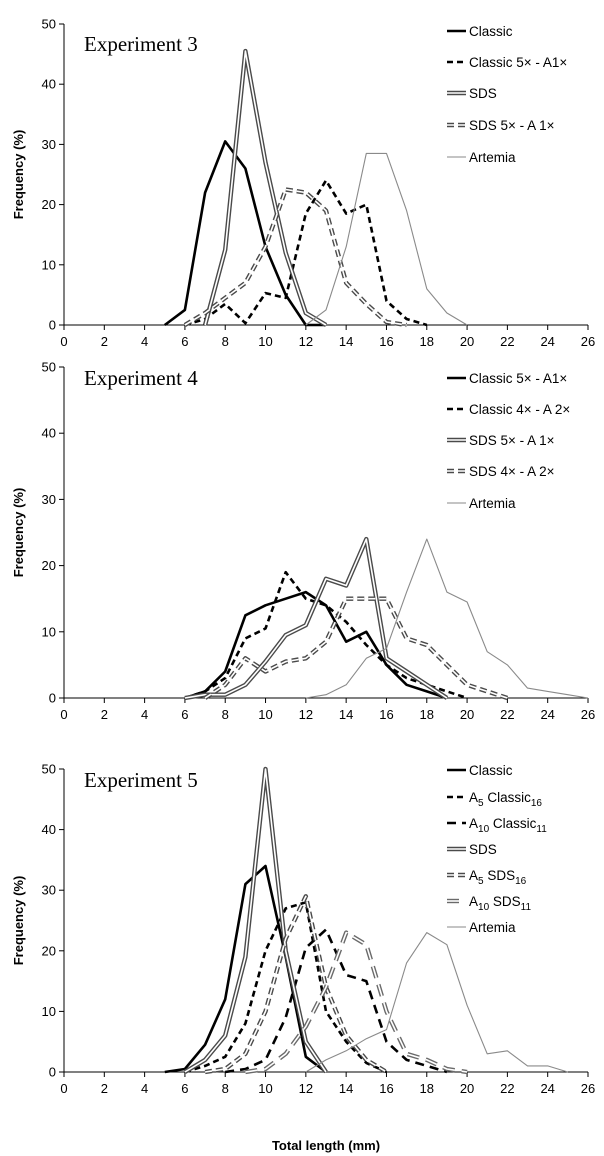  I want to click on x-tick-label: 14, so click(346, 714).